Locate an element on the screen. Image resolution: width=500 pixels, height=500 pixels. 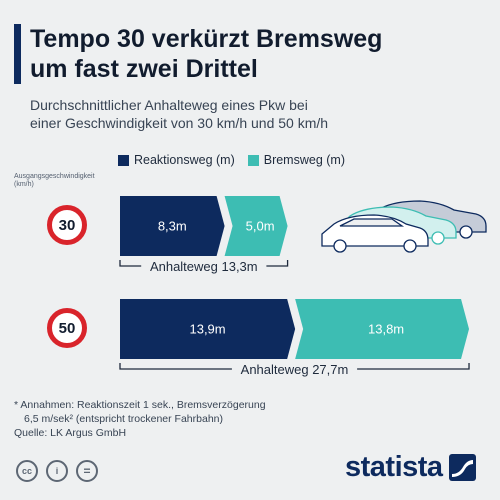
legend-item-braking: Bremsweg (m) is located at coordinates (296, 160).